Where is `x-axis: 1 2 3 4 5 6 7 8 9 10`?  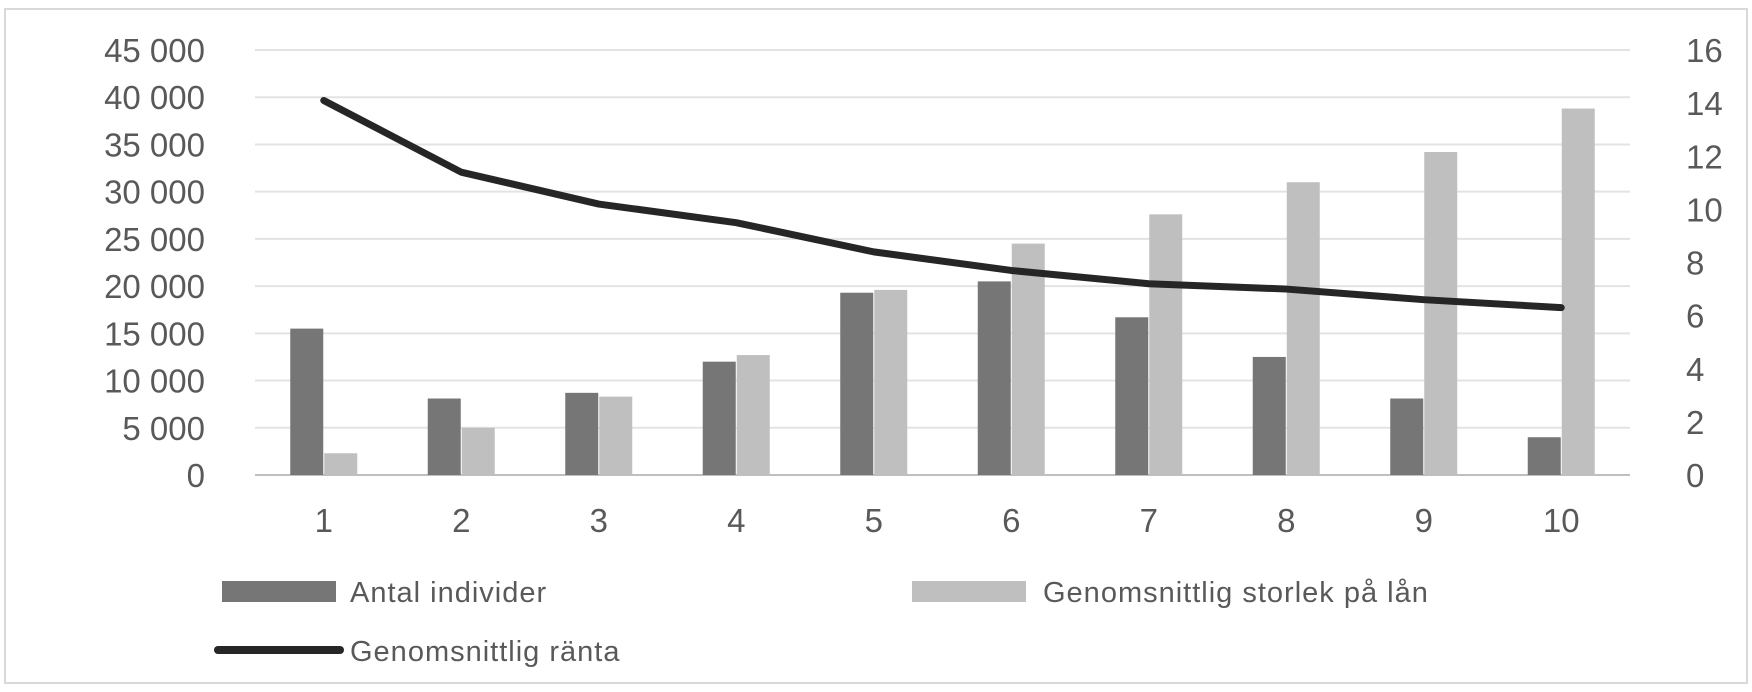 x-axis: 1 2 3 4 5 6 7 8 9 10 is located at coordinates (947, 520).